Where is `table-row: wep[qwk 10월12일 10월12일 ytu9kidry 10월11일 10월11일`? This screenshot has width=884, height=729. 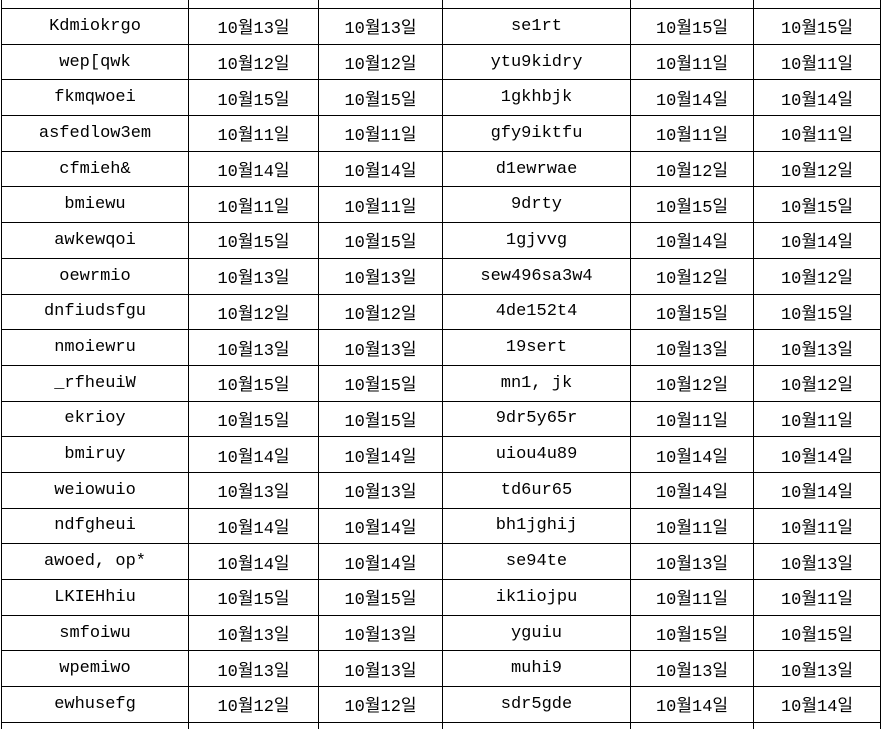 table-row: wep[qwk 10월12일 10월12일 ytu9kidry 10월11일 10월11일 is located at coordinates (441, 62).